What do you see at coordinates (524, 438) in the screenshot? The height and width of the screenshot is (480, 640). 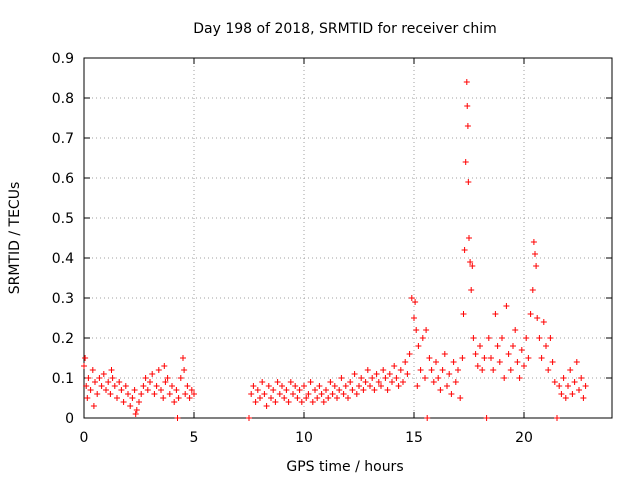 I see `x-tick-label: 20` at bounding box center [524, 438].